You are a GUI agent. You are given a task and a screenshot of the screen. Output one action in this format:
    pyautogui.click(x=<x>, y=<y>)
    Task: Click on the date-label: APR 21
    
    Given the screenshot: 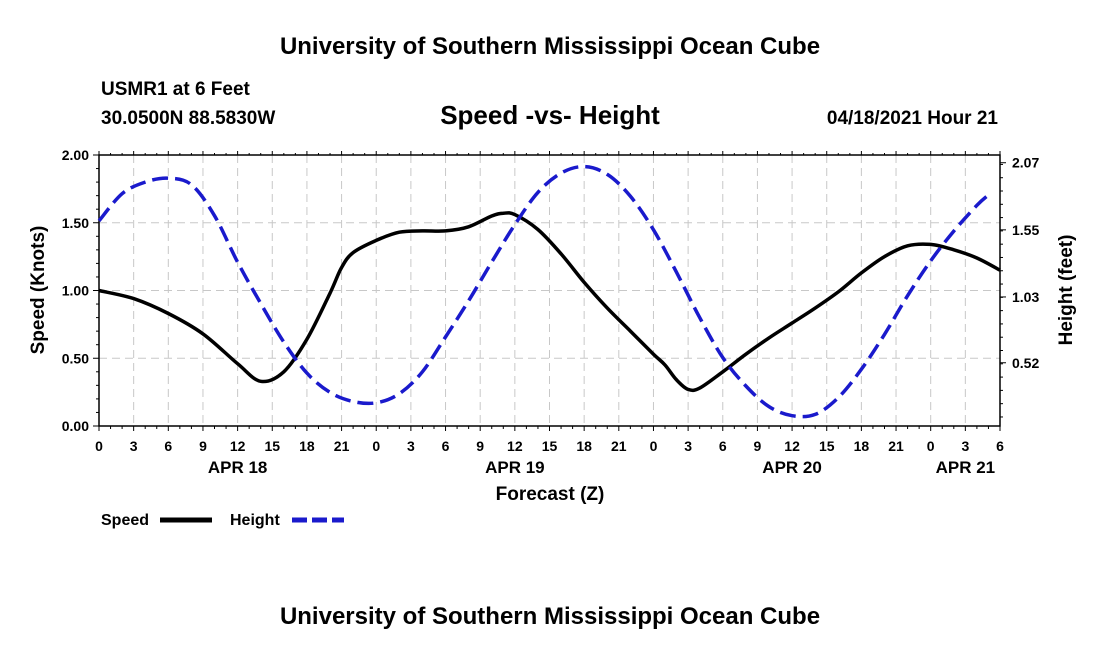 What is the action you would take?
    pyautogui.click(x=966, y=467)
    